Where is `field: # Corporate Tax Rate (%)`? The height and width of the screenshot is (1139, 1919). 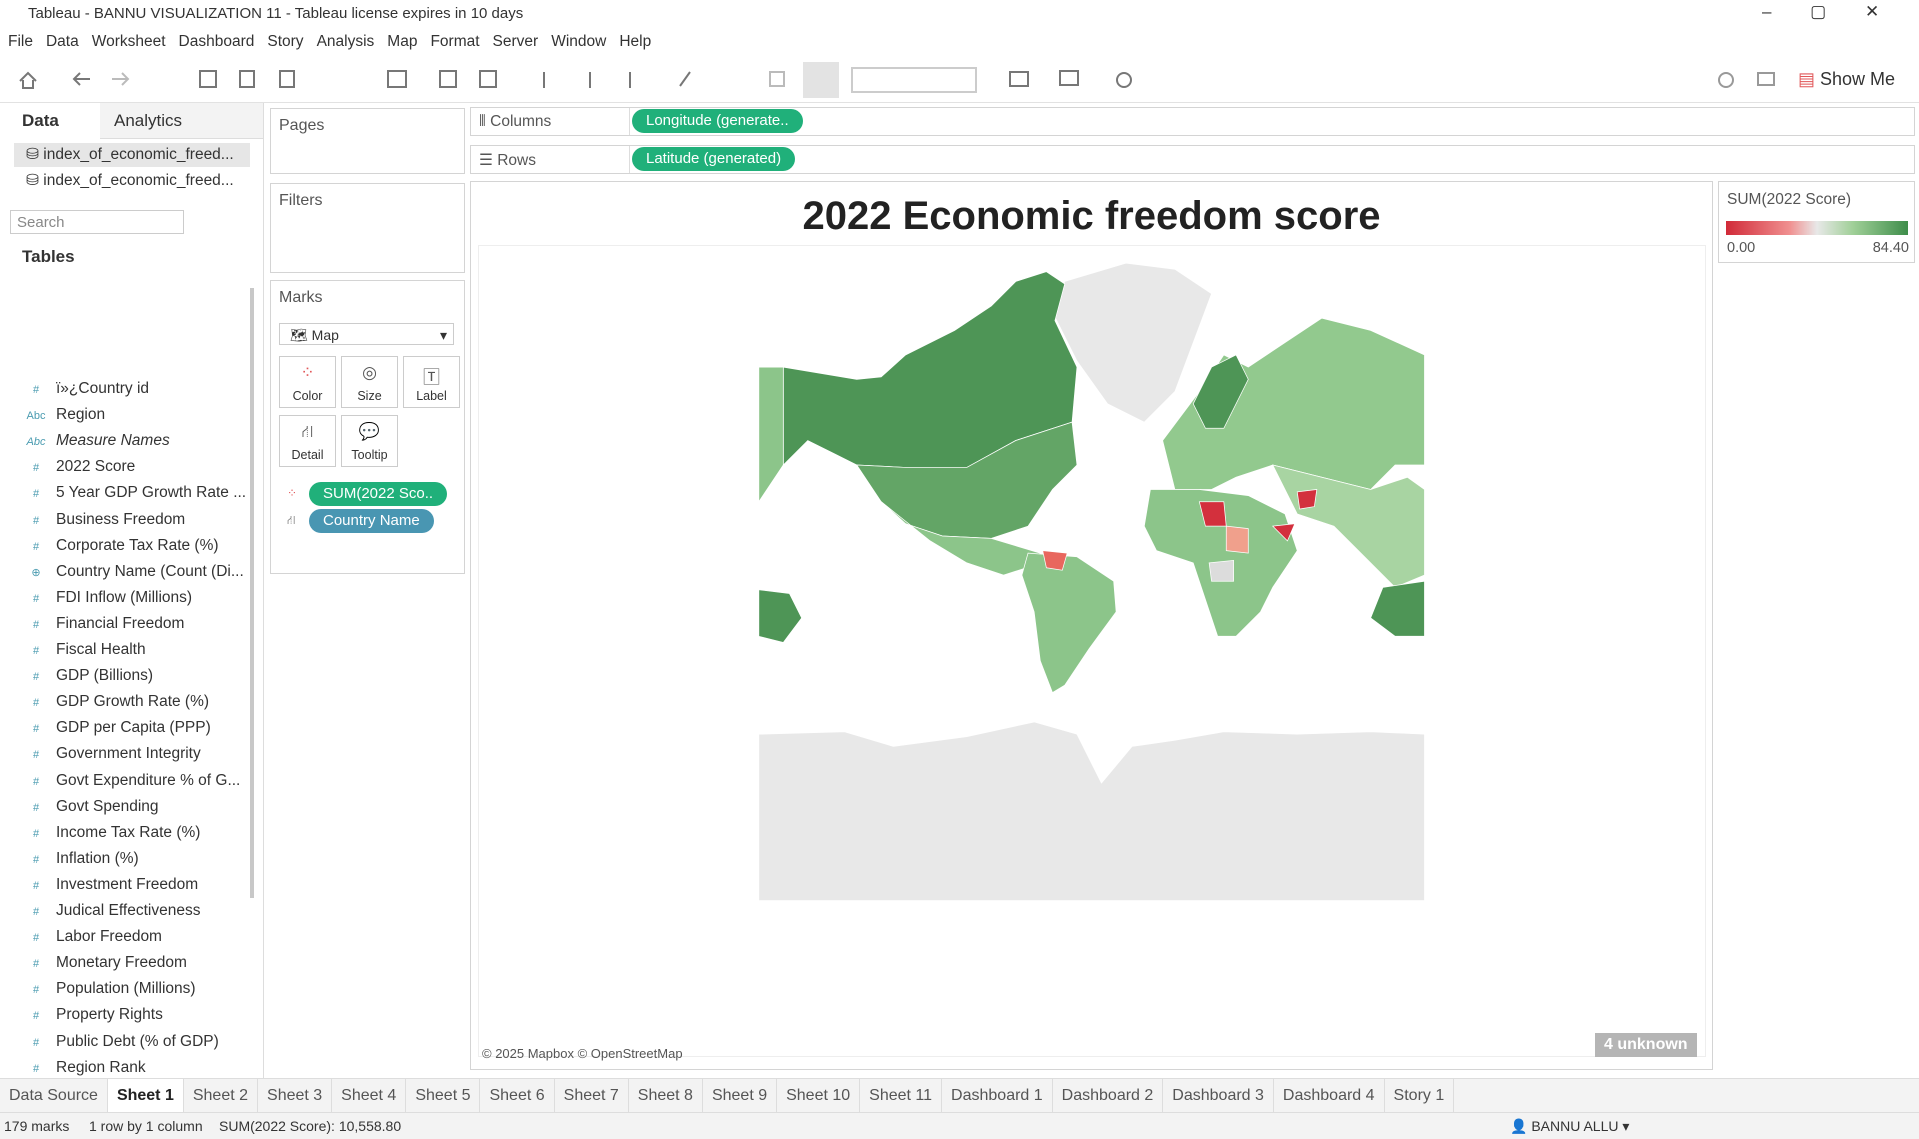 field: # Corporate Tax Rate (%) is located at coordinates (120, 546).